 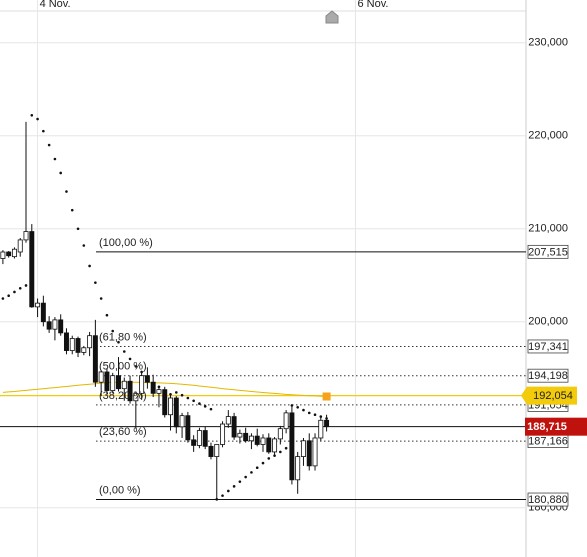 I want to click on fib-label: (61,80 %), so click(x=123, y=337).